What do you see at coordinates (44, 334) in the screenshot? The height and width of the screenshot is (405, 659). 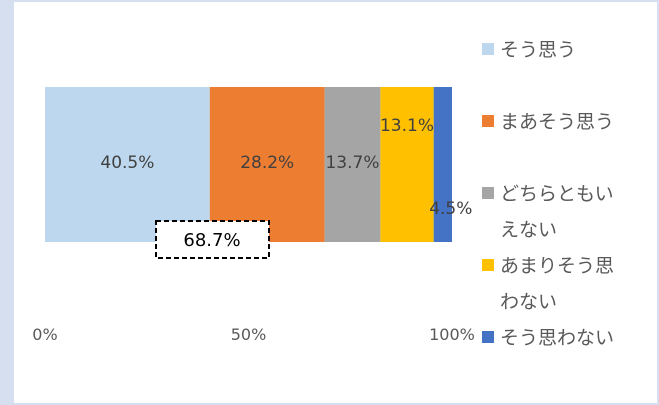 I see `x-tick-label: 0%` at bounding box center [44, 334].